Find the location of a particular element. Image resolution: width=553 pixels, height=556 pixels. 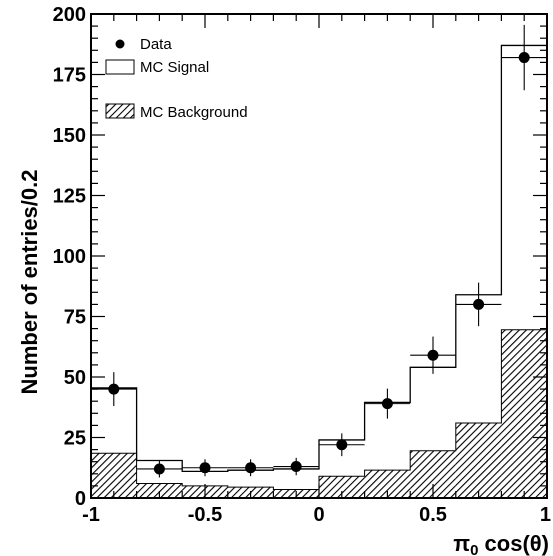

x-tick-label: -1 is located at coordinates (91, 515).